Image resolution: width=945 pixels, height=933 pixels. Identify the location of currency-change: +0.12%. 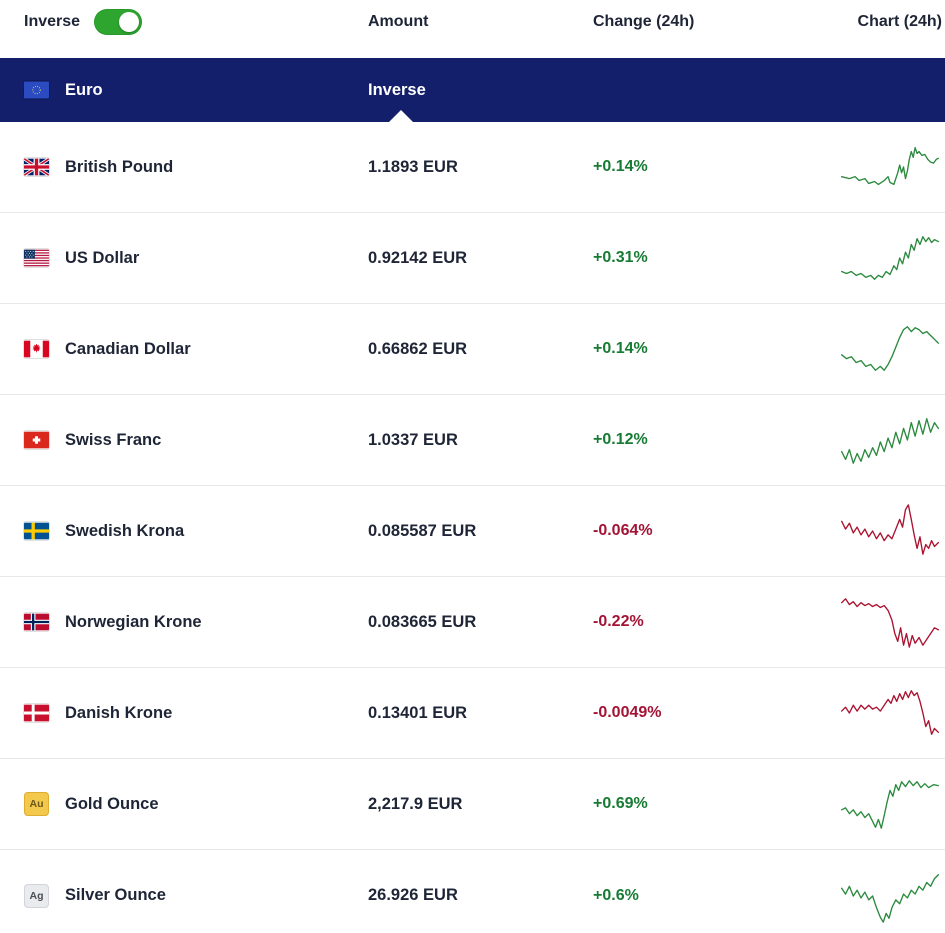
(620, 439).